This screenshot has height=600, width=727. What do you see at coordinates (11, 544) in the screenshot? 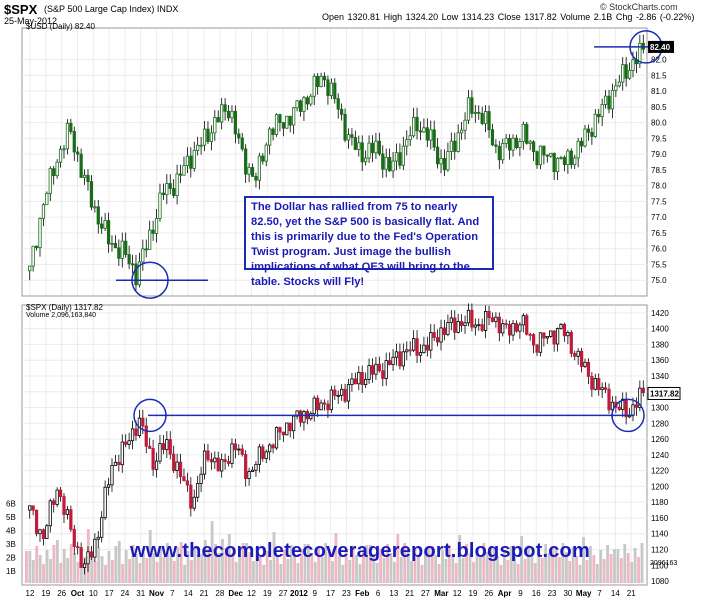
I see `volume-tick: 3B` at bounding box center [11, 544].